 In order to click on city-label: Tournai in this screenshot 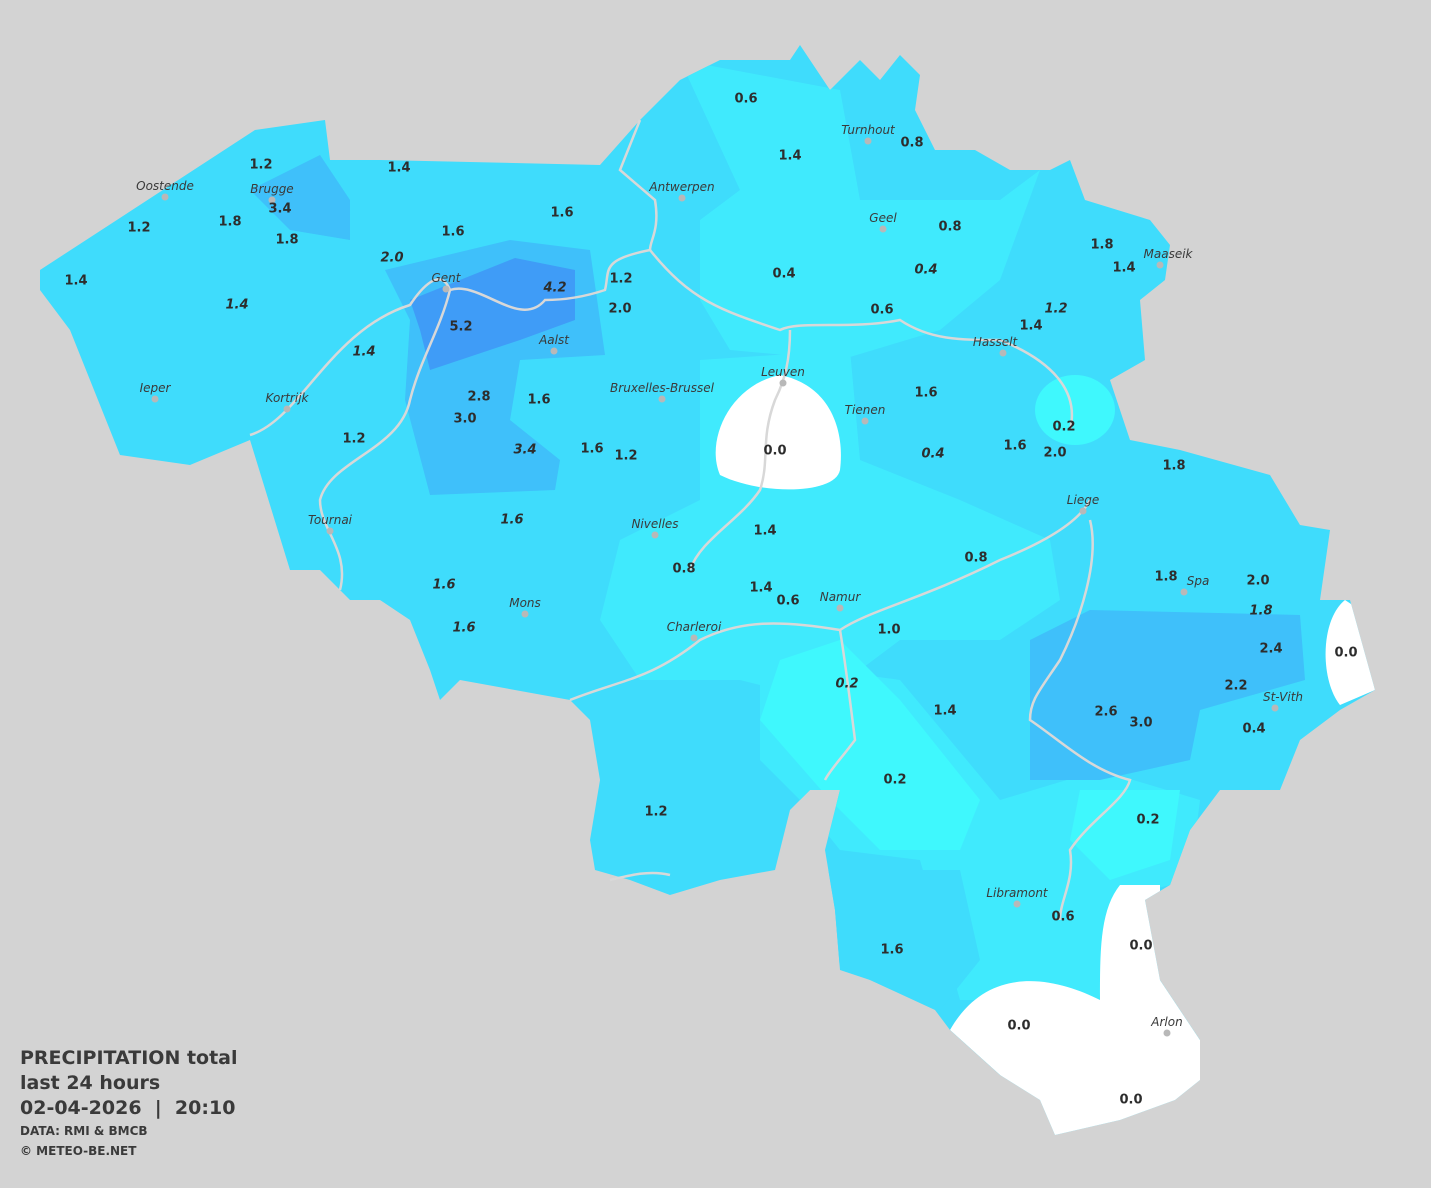, I will do `click(330, 520)`.